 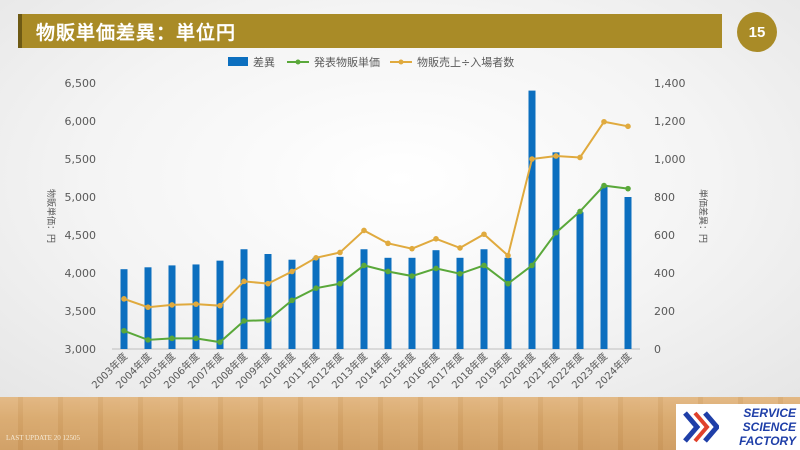 What do you see at coordinates (81, 235) in the screenshot?
I see `y-left-tick-label: 4,500` at bounding box center [81, 235].